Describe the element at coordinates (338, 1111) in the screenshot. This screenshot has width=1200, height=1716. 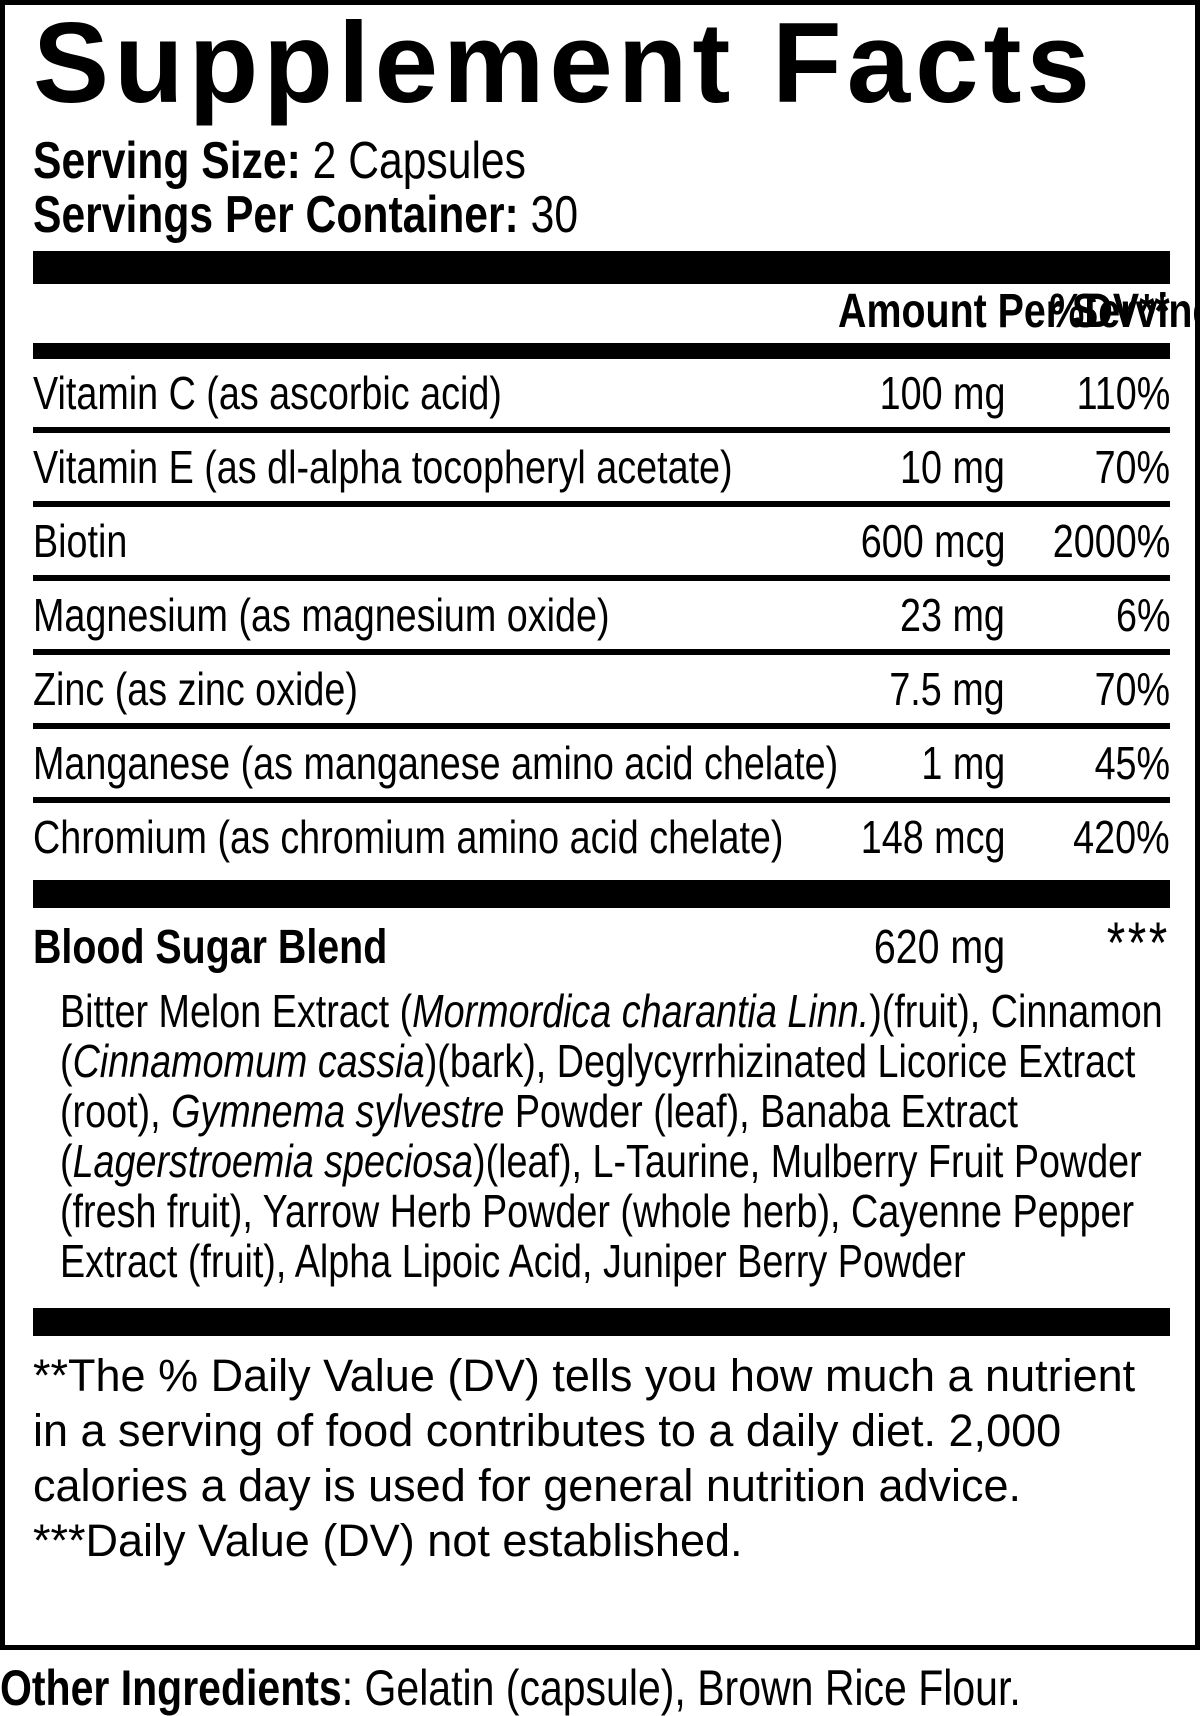
I see `botanical-latin-name: Gymnema sylvestre` at that location.